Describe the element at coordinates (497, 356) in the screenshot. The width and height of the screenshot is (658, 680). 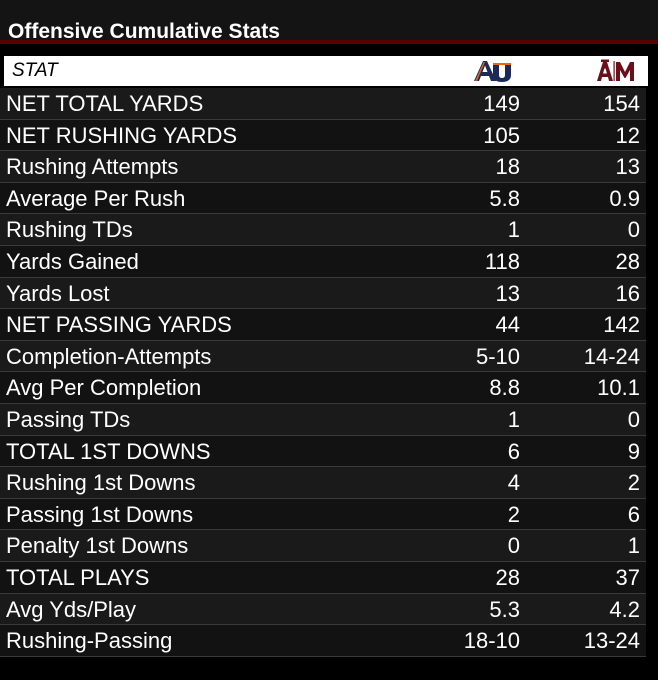
I see `auburn-value: 5-10` at that location.